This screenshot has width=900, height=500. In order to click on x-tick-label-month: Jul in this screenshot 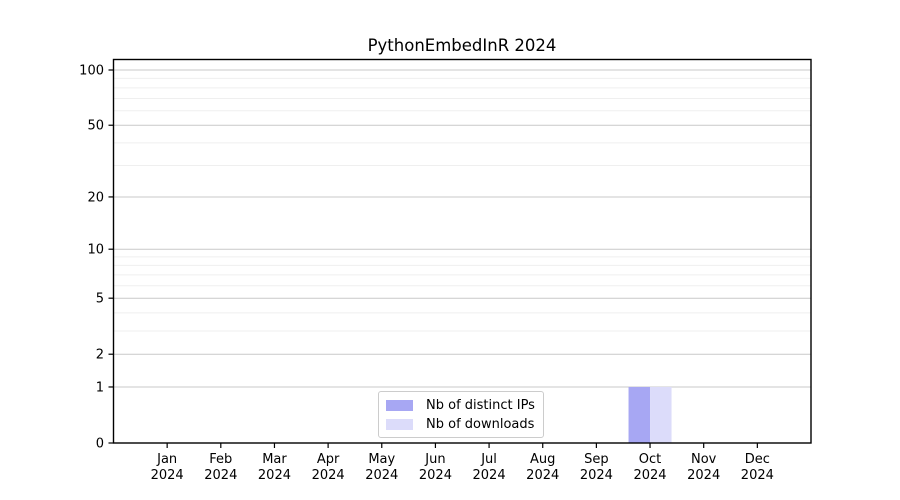, I will do `click(488, 459)`.